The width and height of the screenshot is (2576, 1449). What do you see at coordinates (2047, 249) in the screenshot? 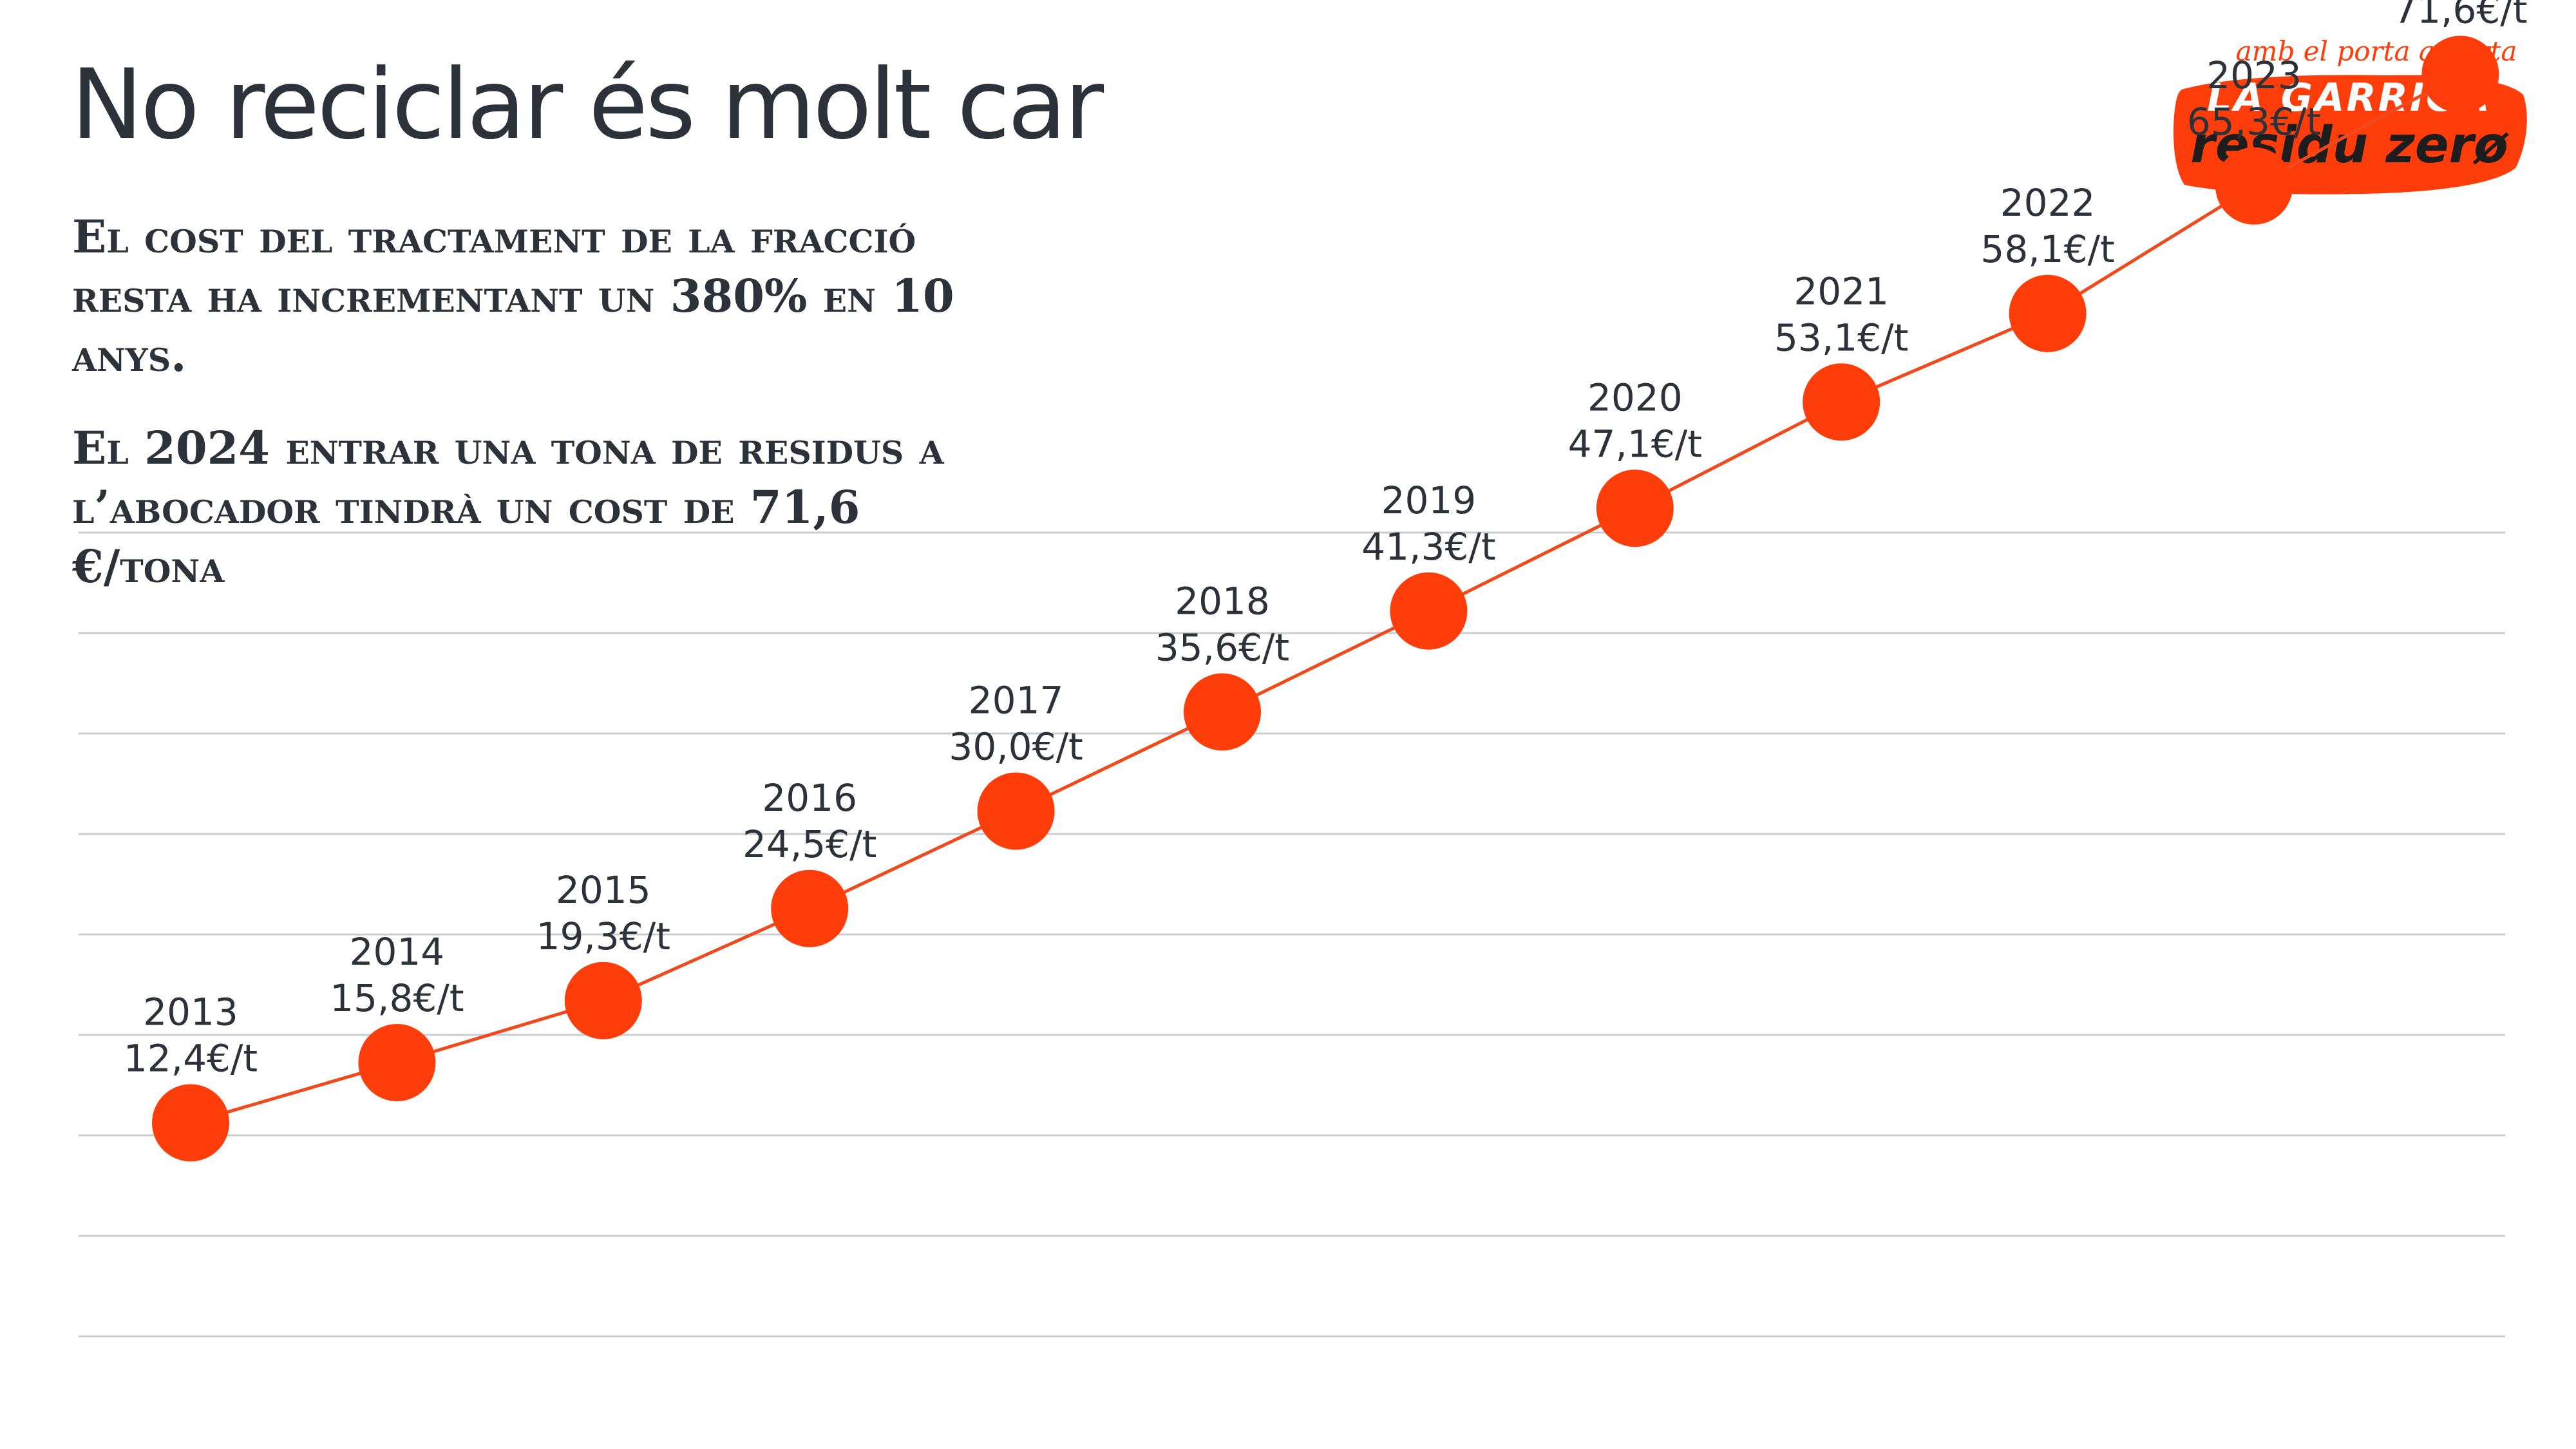
I see `value-label-2022: 58,1€/t` at bounding box center [2047, 249].